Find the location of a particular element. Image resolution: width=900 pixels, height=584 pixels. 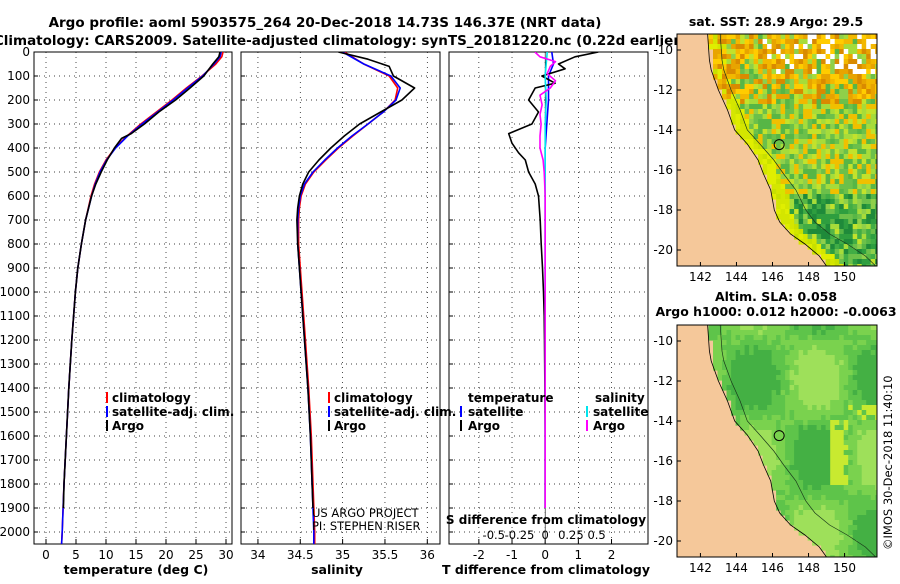

float-position-marker is located at coordinates (779, 145).